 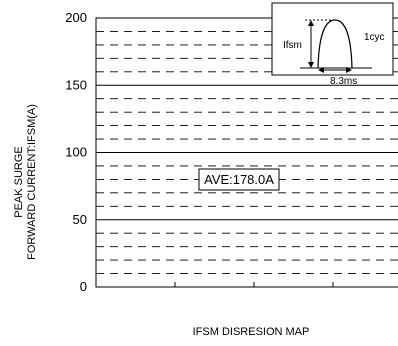 I want to click on y-tick-label: 0, so click(x=83, y=286).